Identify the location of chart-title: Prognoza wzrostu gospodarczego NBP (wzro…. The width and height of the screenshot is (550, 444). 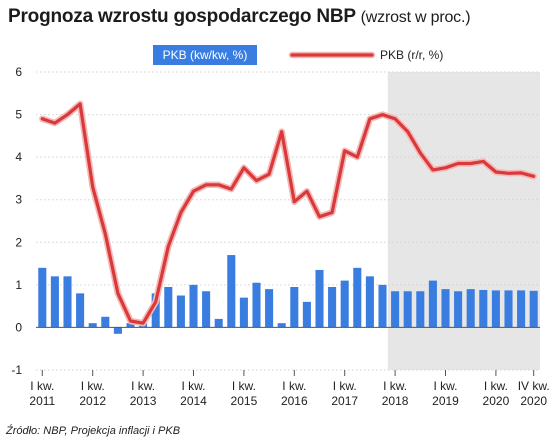
(239, 17).